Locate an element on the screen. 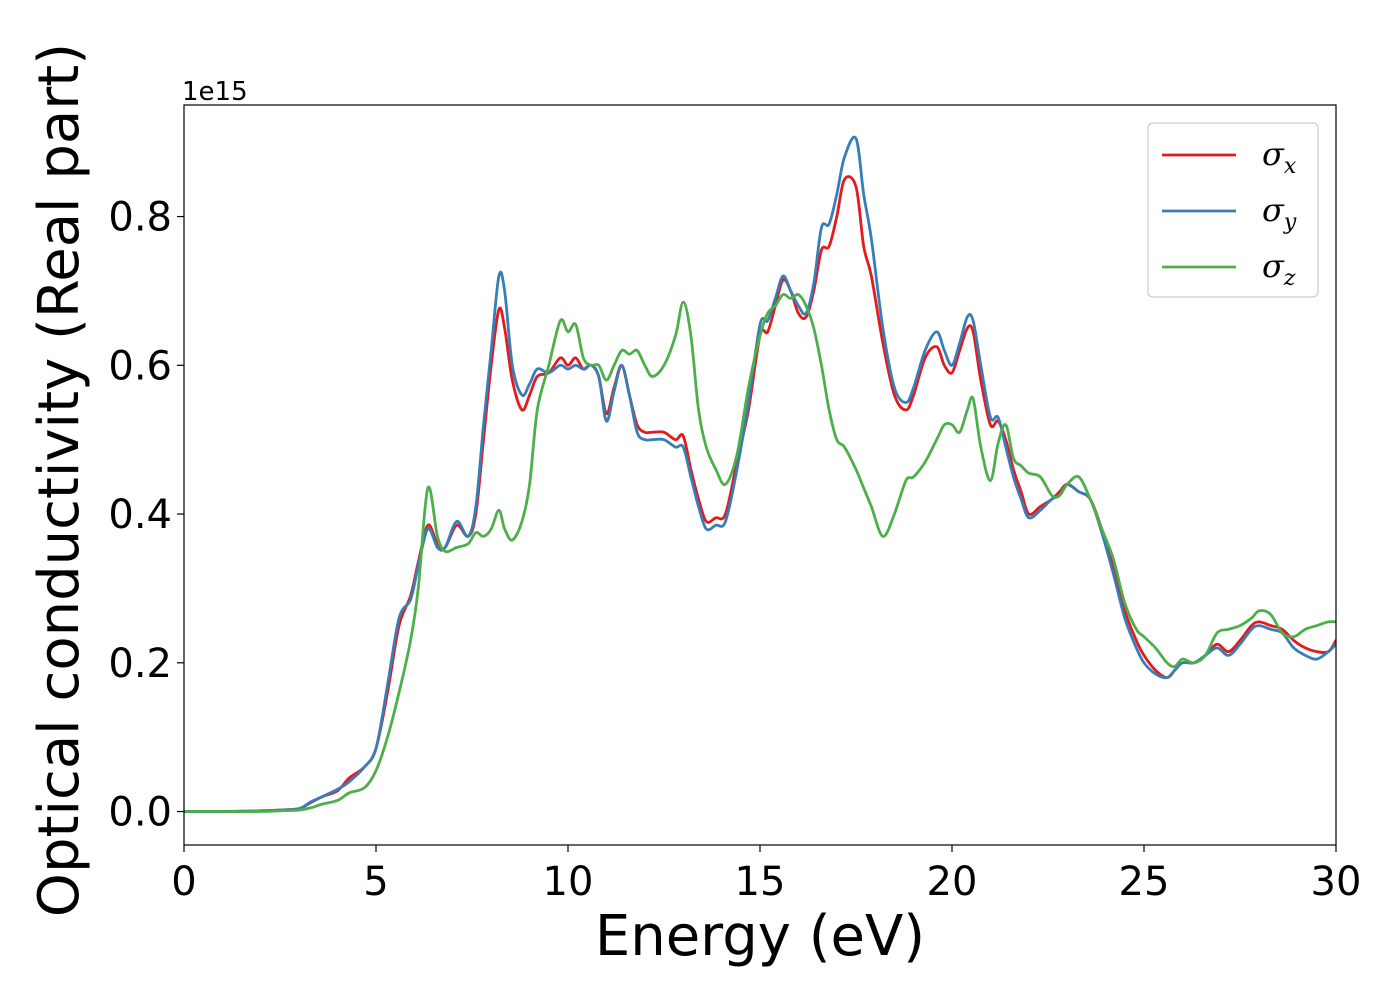 The image size is (1400, 1000). x-tick-label: 25 is located at coordinates (1144, 882).